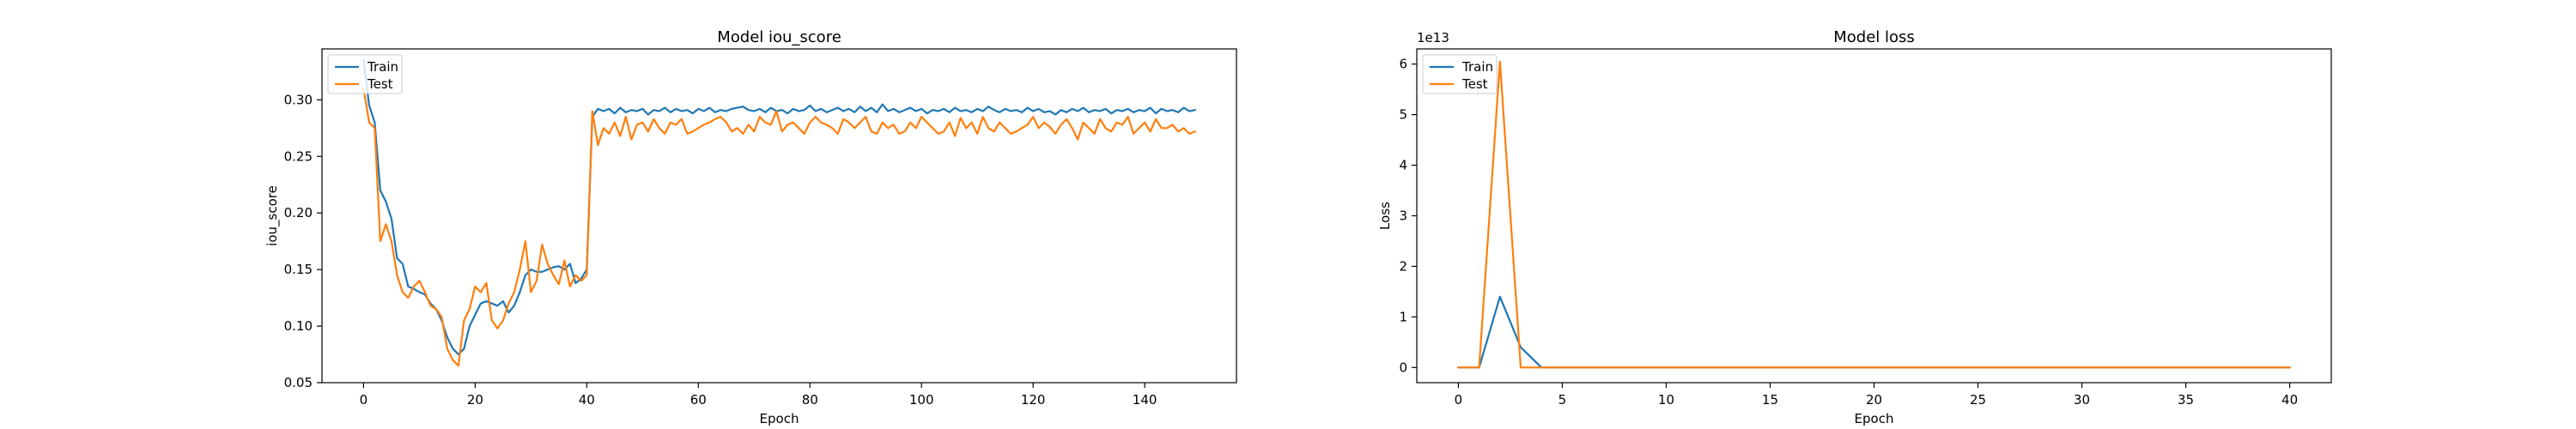  What do you see at coordinates (1403, 316) in the screenshot?
I see `y-tick-label: 1` at bounding box center [1403, 316].